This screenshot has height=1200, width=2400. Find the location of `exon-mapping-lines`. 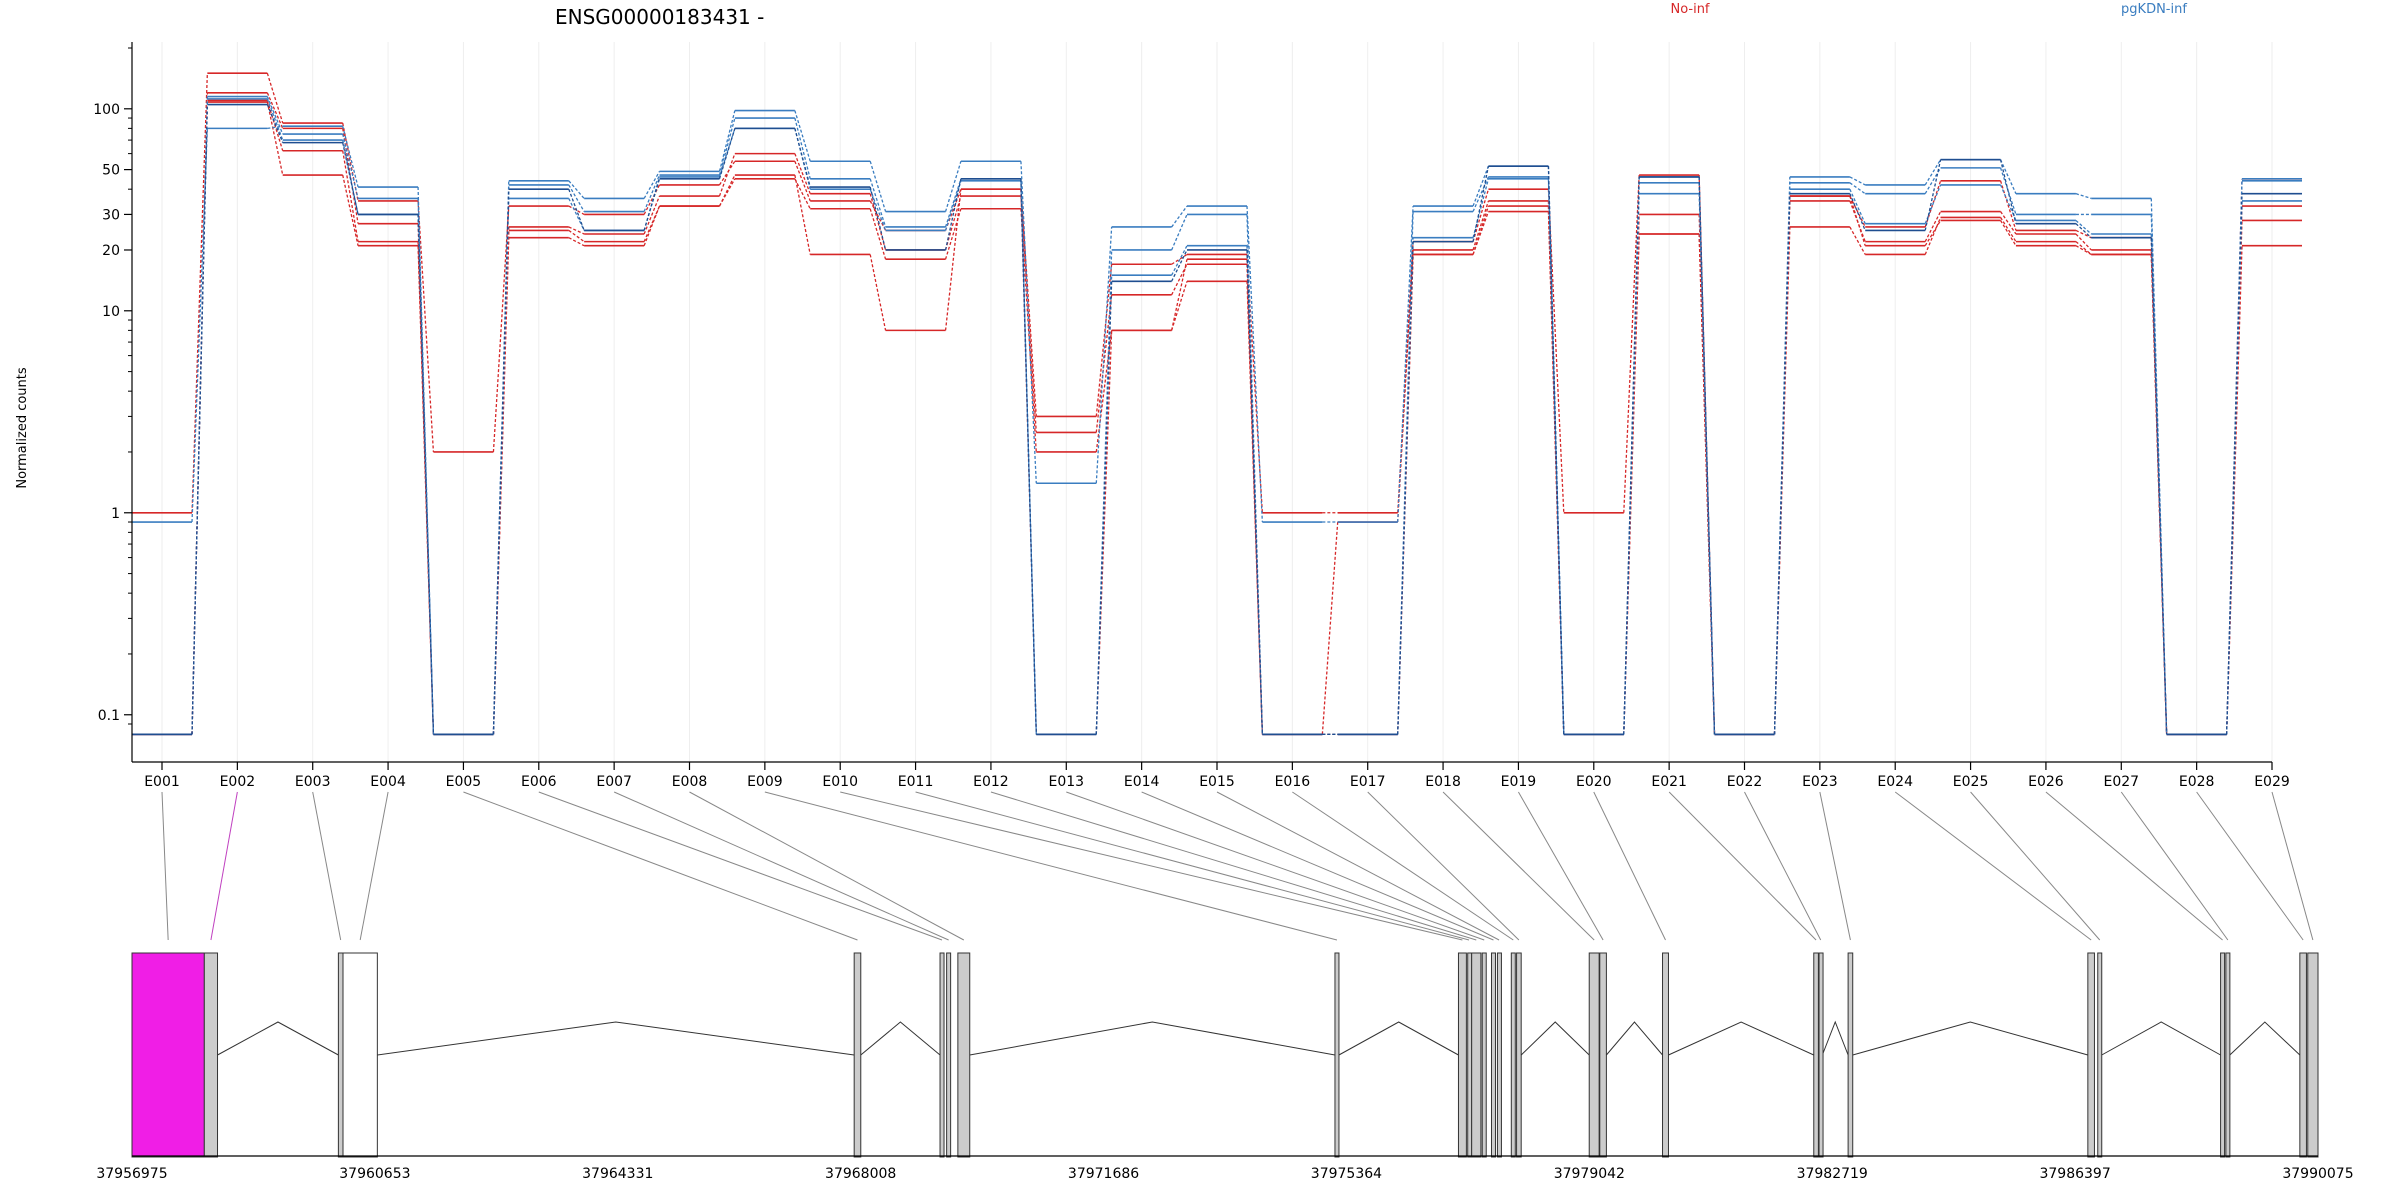

exon-mapping-lines is located at coordinates (1237, 866).